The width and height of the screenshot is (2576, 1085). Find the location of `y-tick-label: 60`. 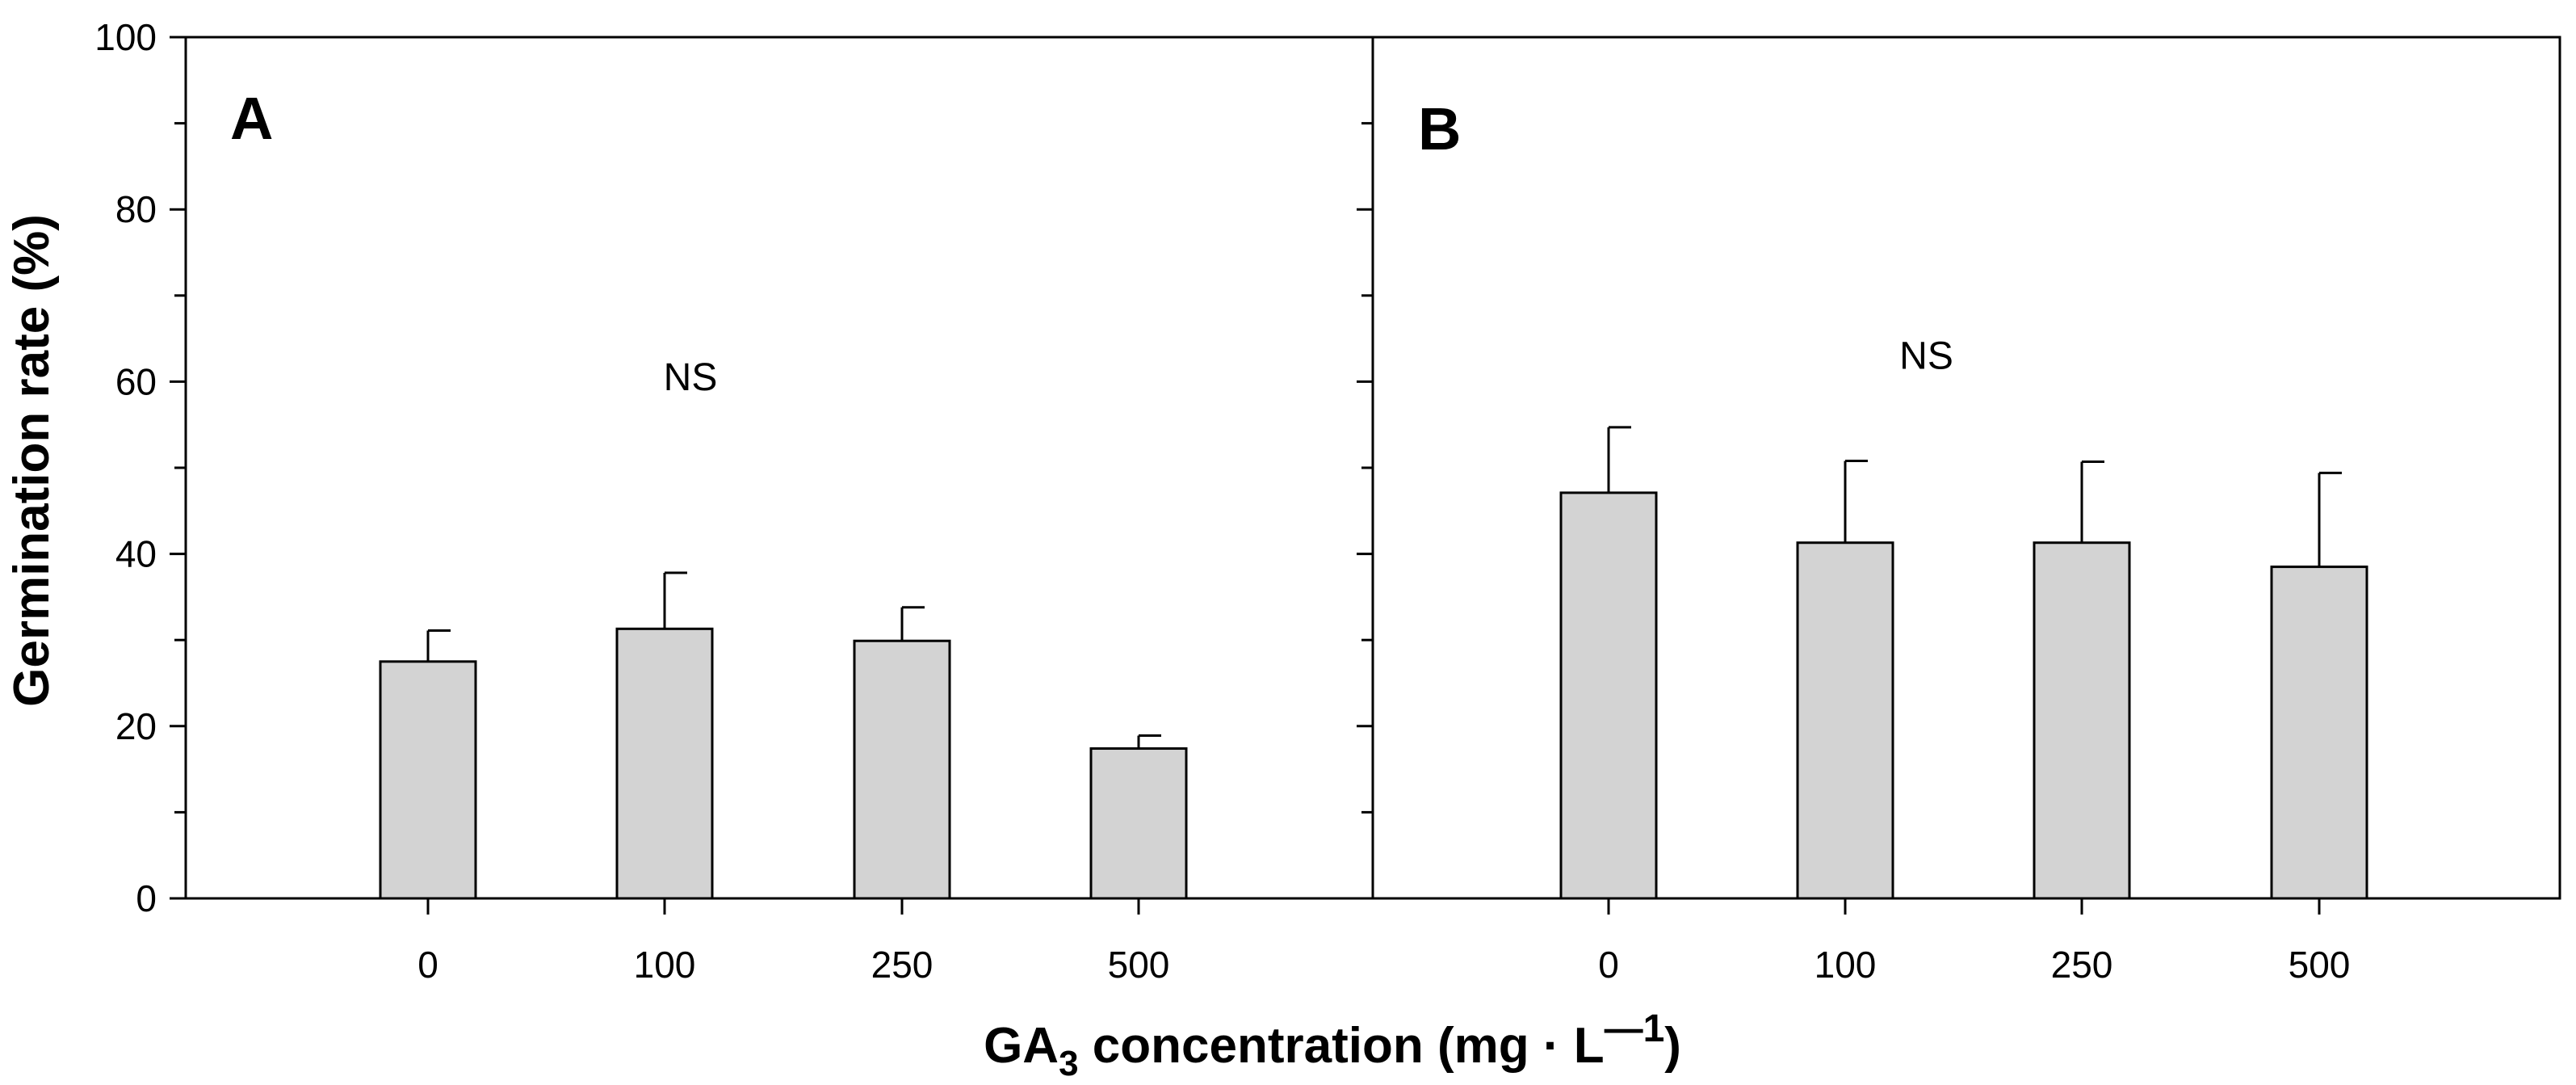

y-tick-label: 60 is located at coordinates (136, 381).